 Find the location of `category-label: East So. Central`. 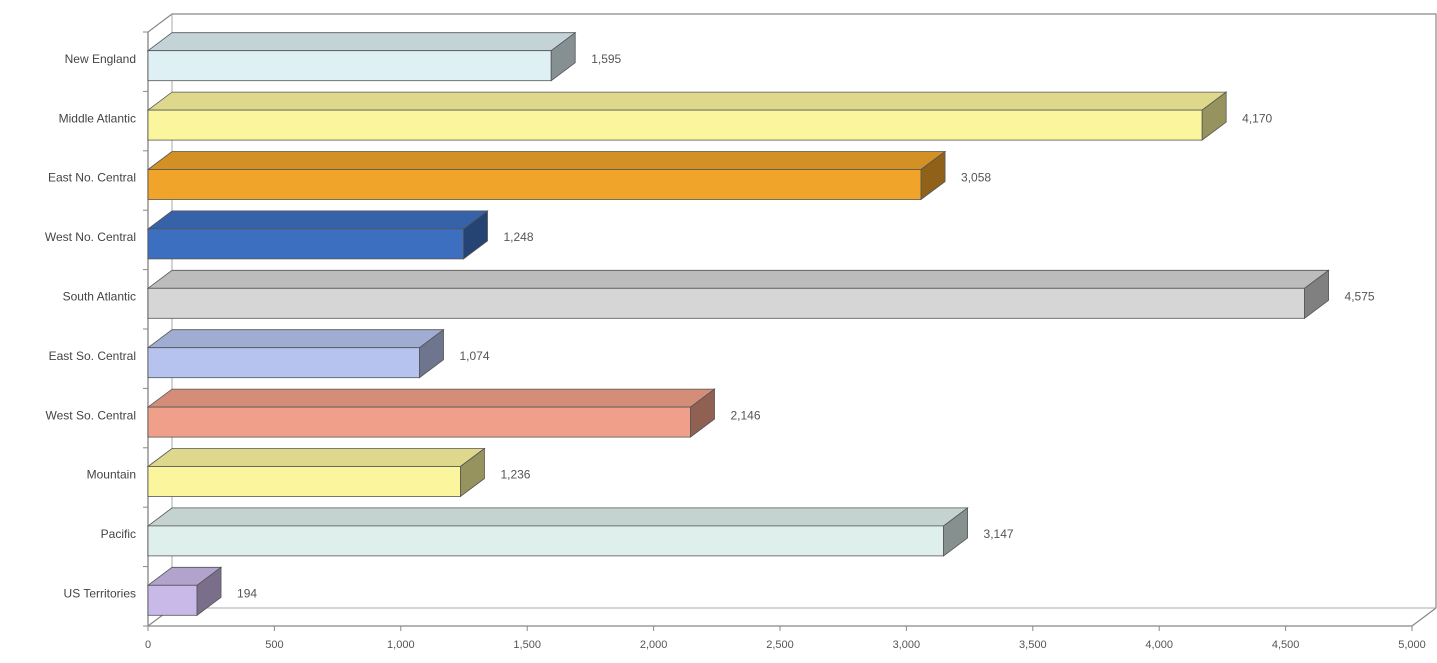

category-label: East So. Central is located at coordinates (92, 356).